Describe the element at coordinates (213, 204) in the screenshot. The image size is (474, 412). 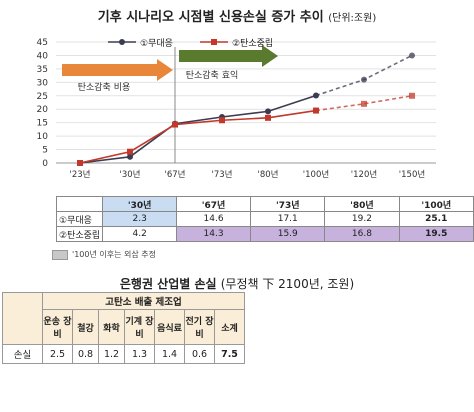
I see `table-header-cell: '67년` at that location.